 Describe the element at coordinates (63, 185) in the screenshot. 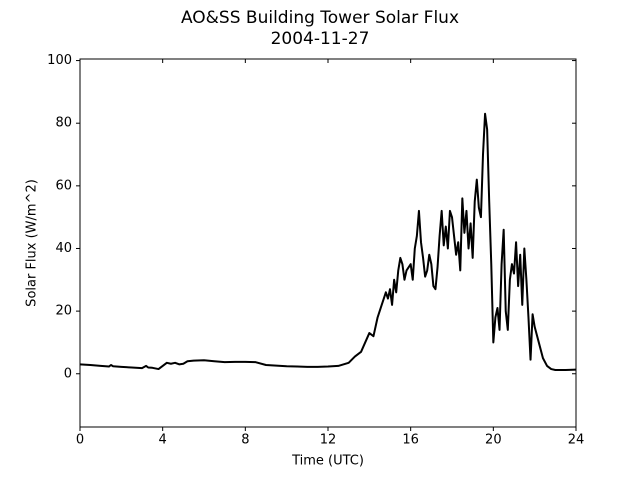

I see `y-tick-label: 60` at that location.